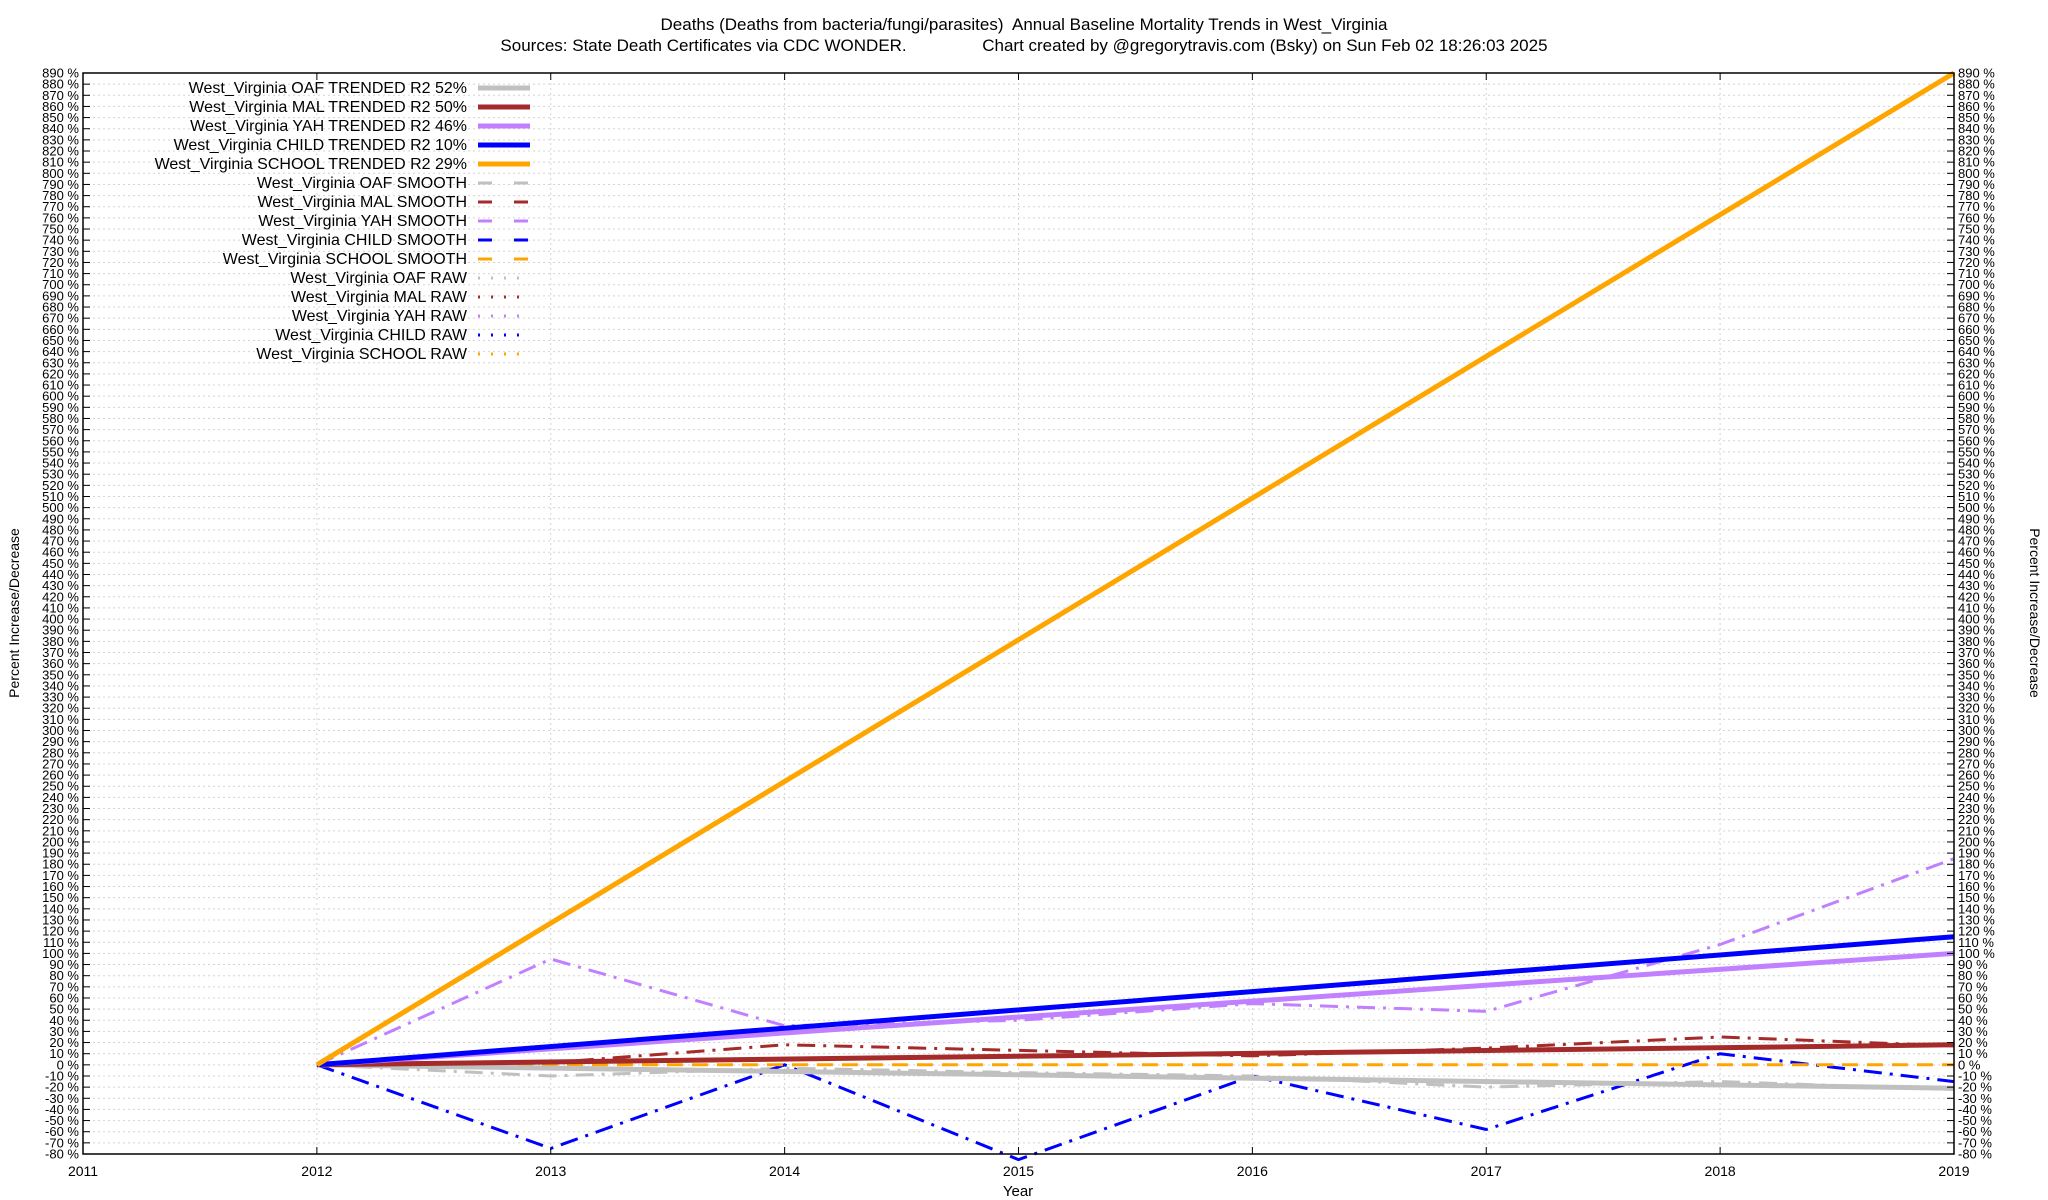 Image resolution: width=2048 pixels, height=1200 pixels. I want to click on y-tick-label-right: 250 %, so click(1976, 786).